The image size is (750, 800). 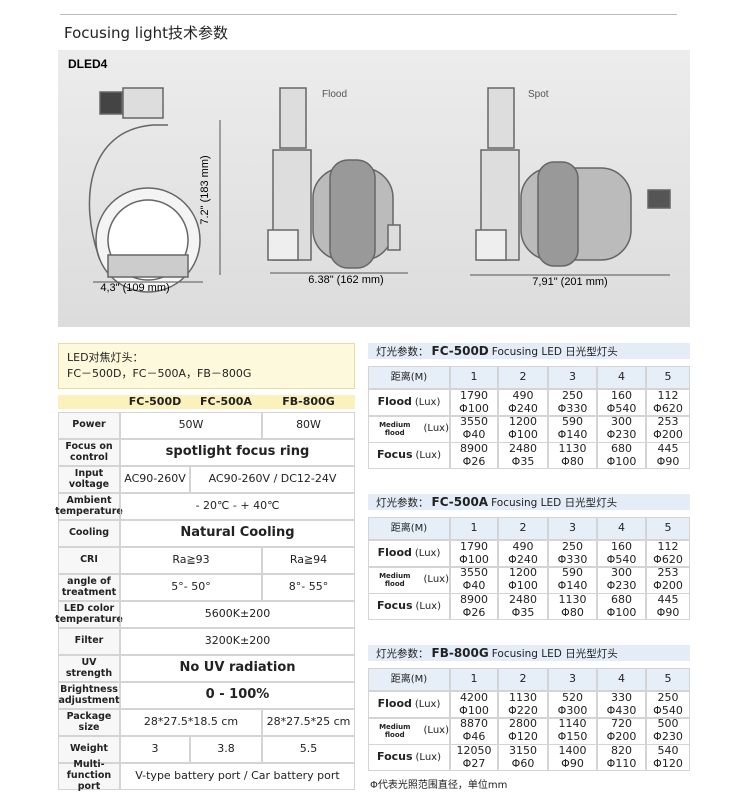 What do you see at coordinates (523, 408) in the screenshot?
I see `diameter-value: Φ240` at bounding box center [523, 408].